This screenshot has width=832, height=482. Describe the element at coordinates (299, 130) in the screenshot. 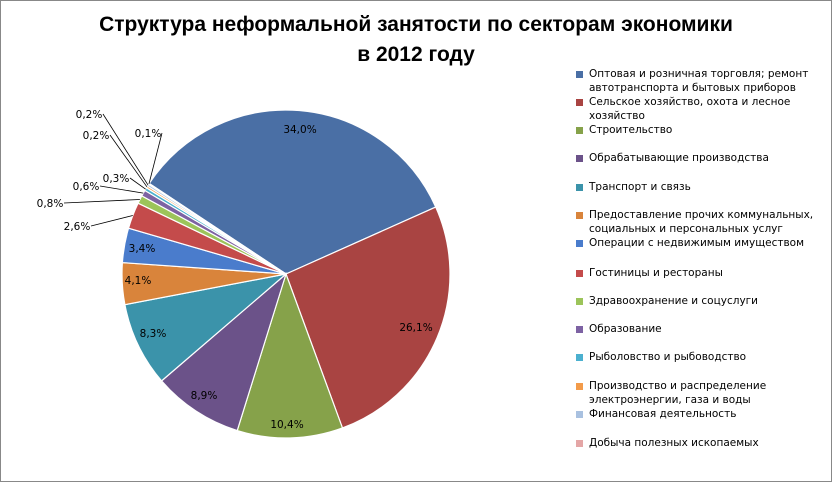

I see `data-label: 34,0%` at that location.